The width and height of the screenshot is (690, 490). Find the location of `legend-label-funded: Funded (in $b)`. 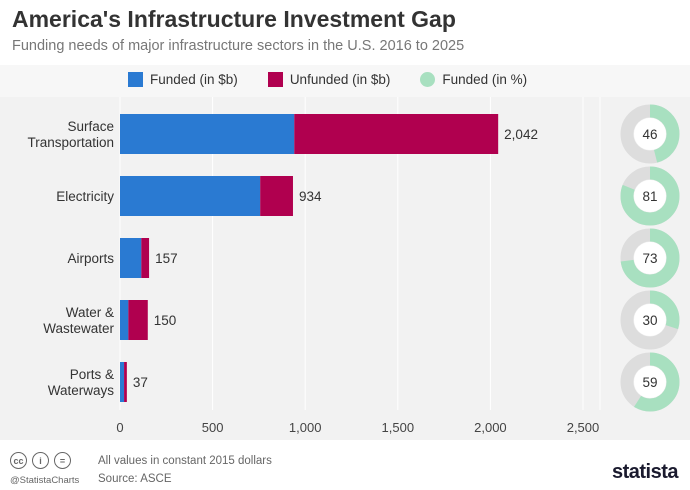

legend-label-funded: Funded (in $b) is located at coordinates (194, 79).